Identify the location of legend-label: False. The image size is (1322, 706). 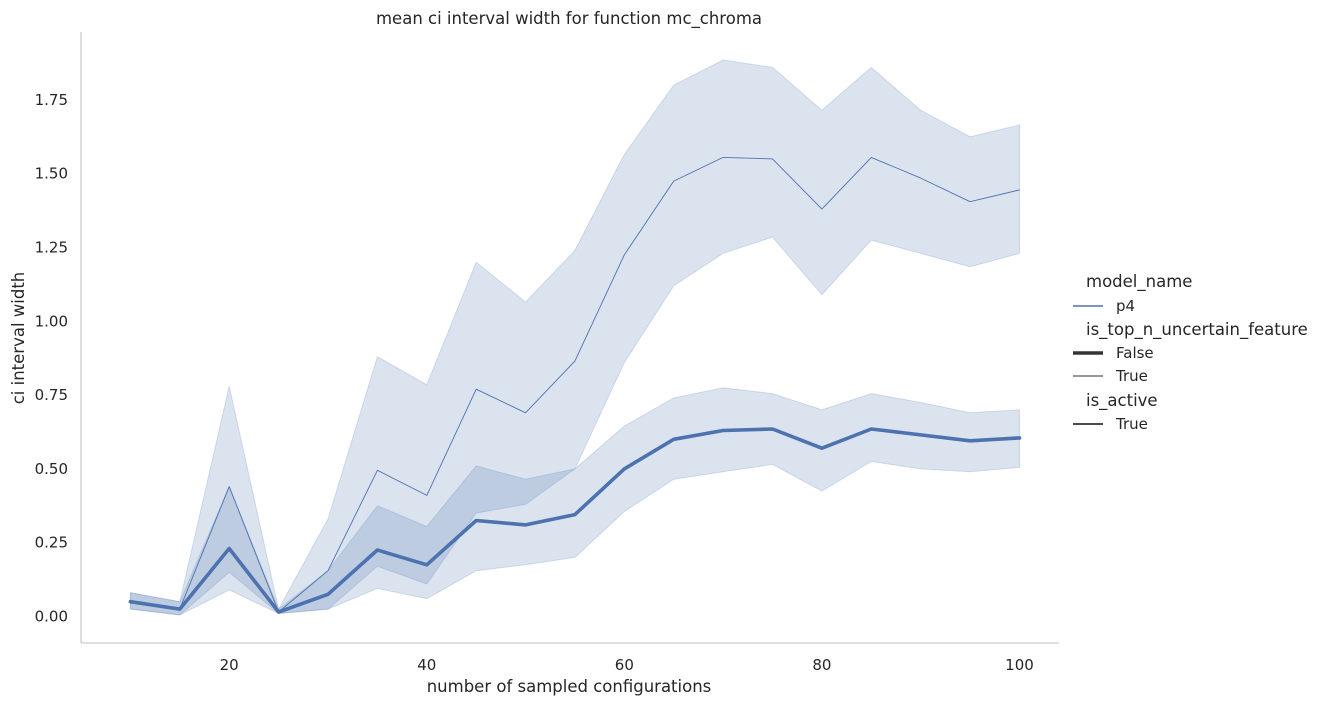
(1135, 353).